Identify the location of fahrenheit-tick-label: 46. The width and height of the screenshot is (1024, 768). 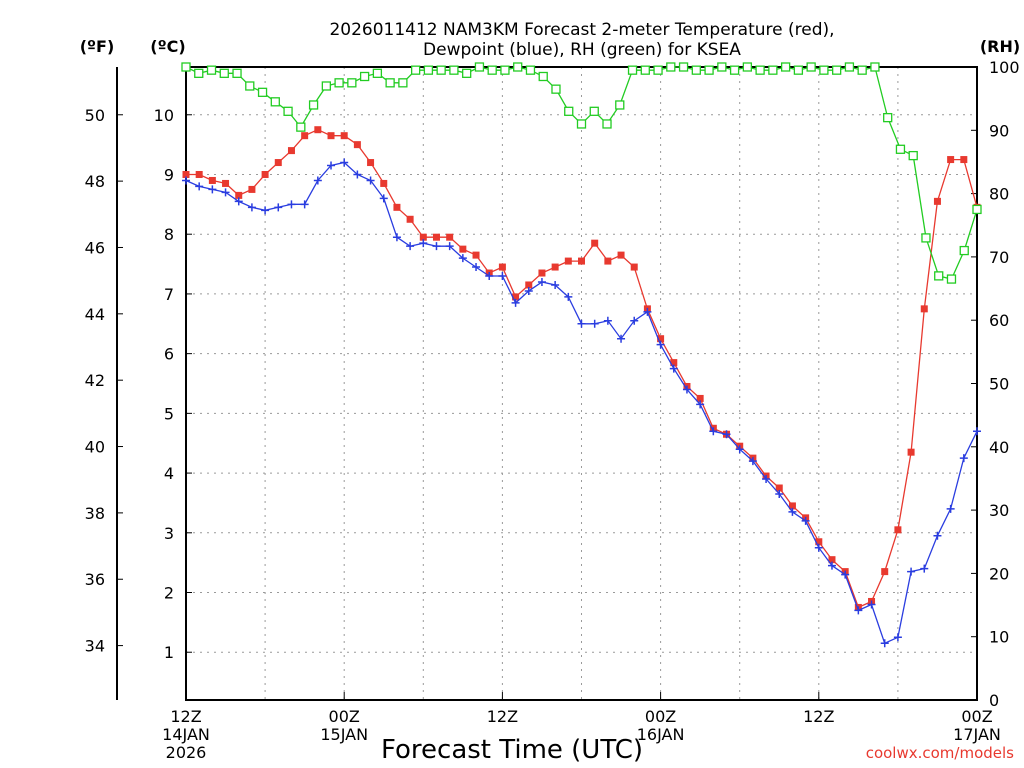
(95, 247).